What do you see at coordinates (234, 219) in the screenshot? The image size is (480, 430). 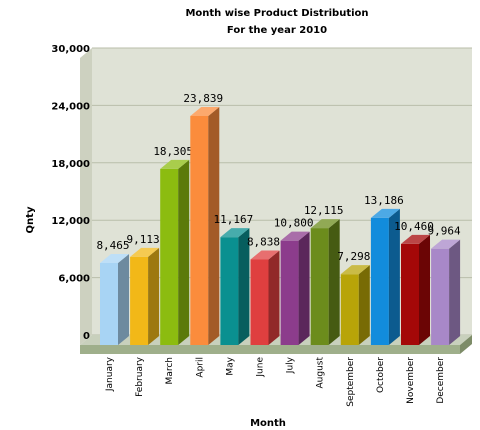 I see `data-label: 11,167` at bounding box center [234, 219].